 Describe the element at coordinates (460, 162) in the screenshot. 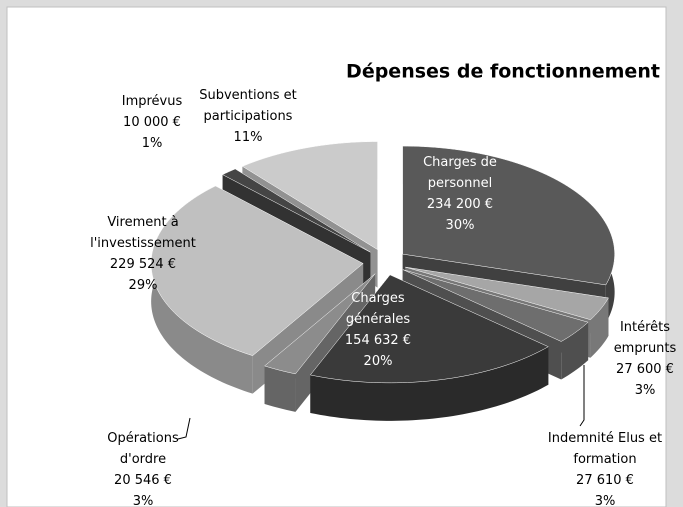

I see `category-label: Charges de` at that location.